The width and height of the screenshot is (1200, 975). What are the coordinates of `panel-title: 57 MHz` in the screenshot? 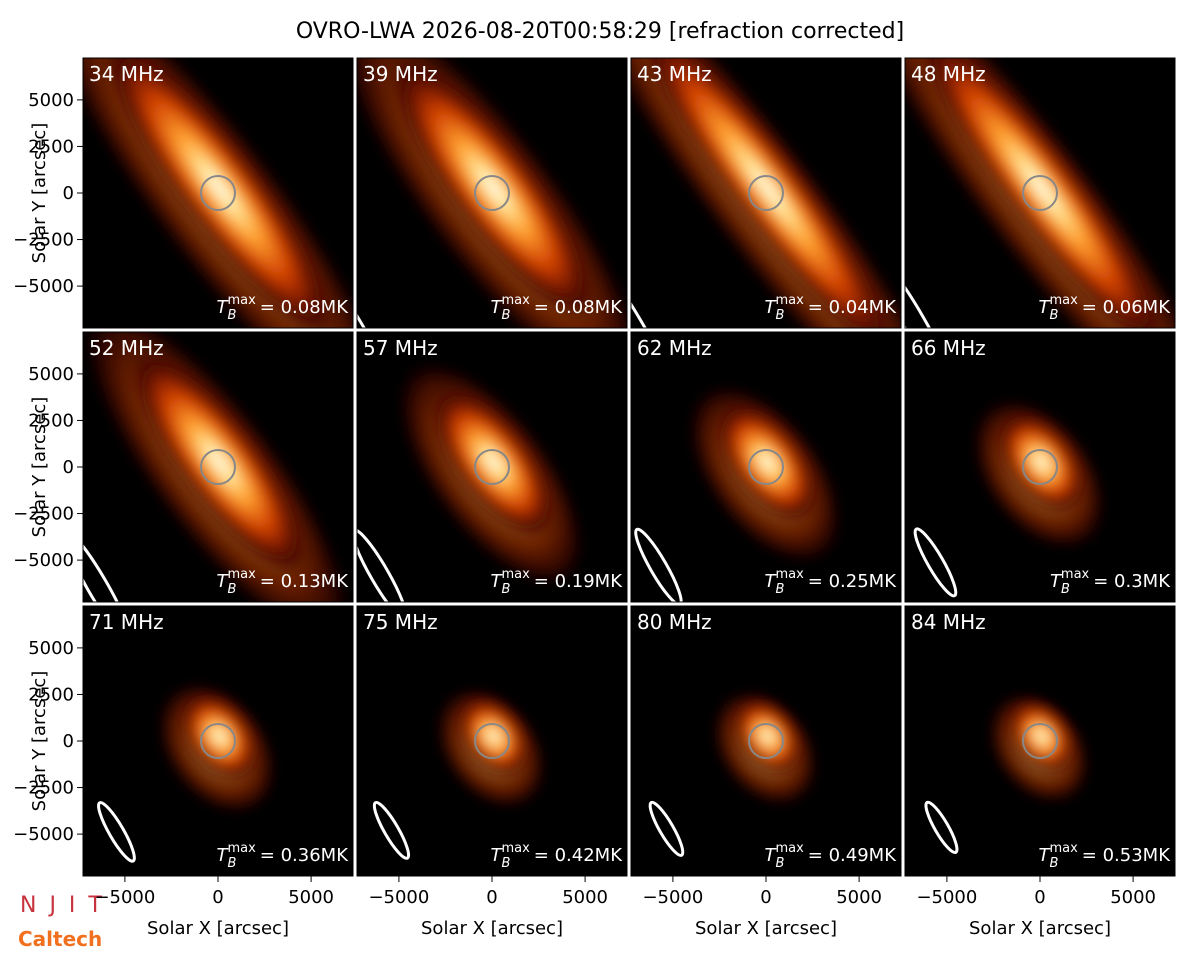 It's located at (400, 348).